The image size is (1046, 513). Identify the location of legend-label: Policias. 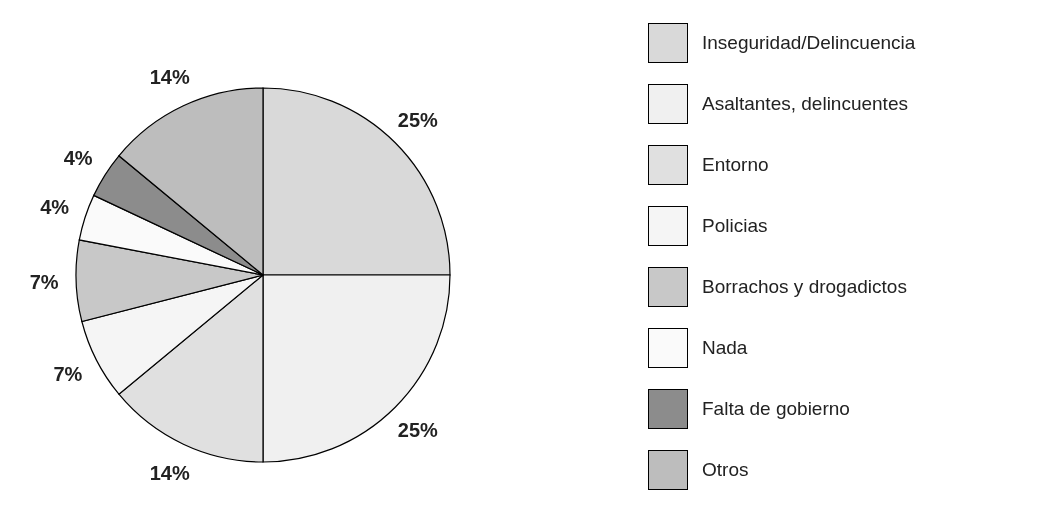
(735, 225).